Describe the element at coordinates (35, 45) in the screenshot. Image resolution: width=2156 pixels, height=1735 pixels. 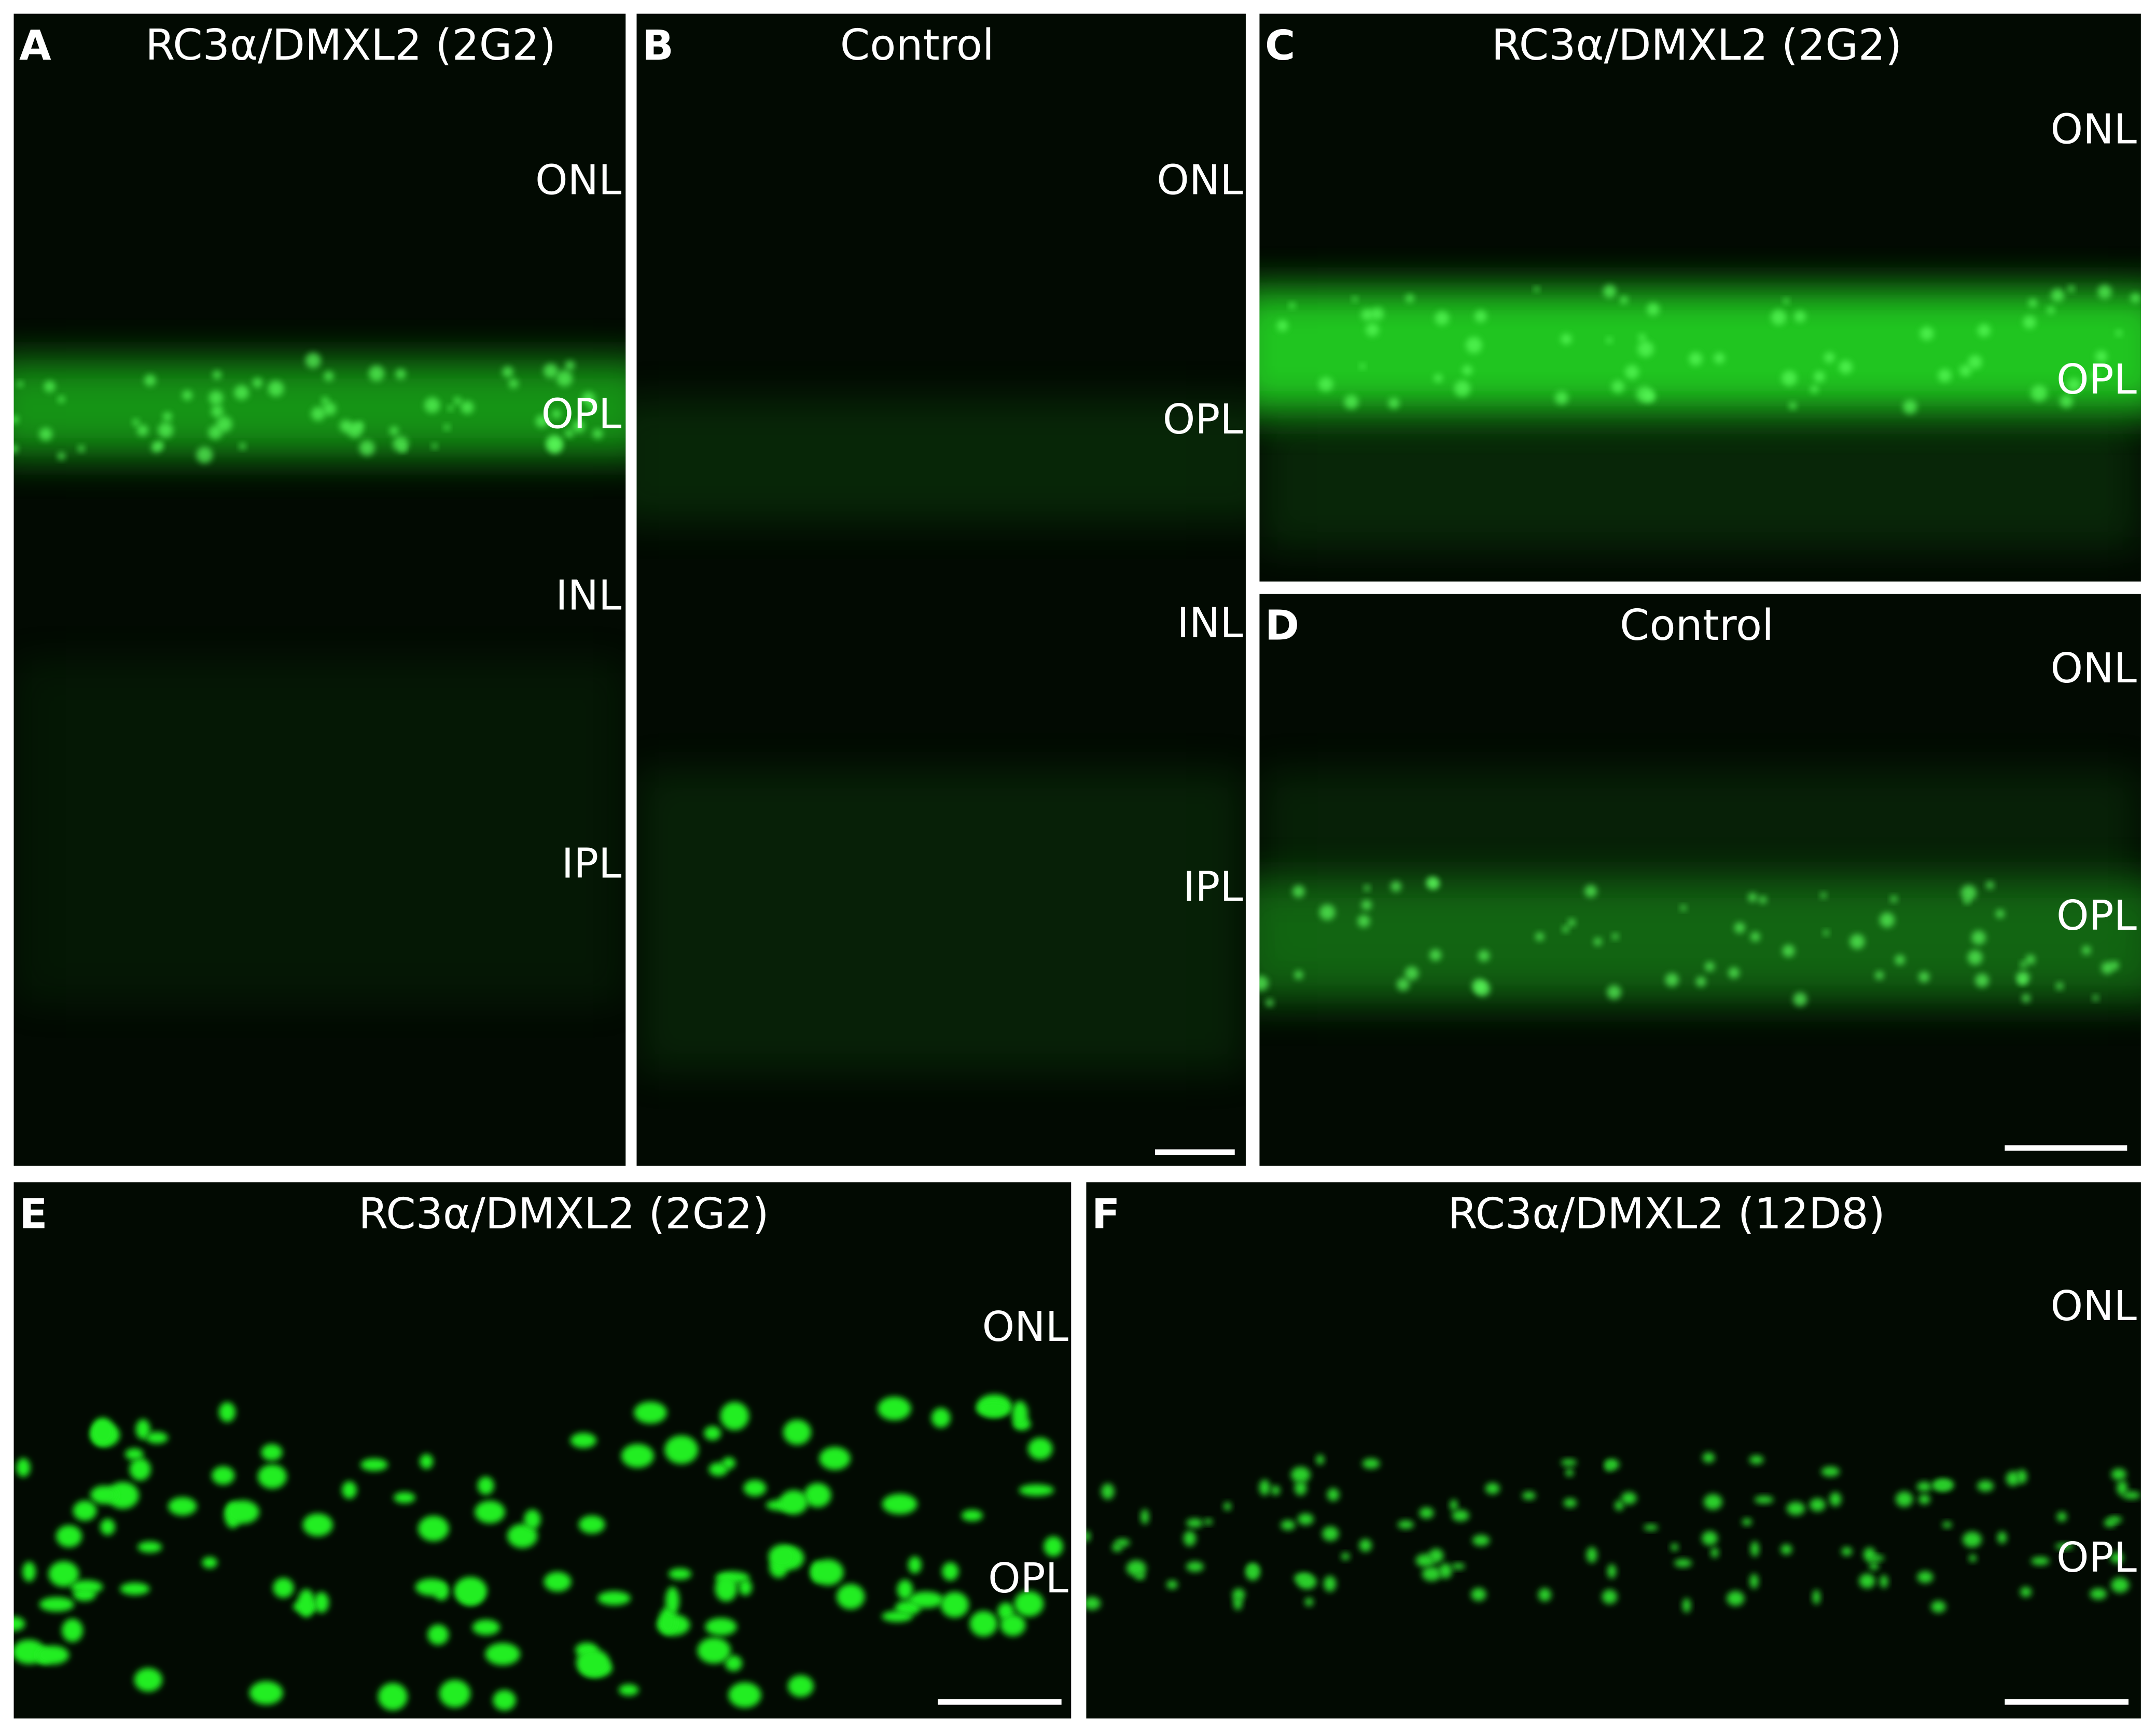
I see `panel-letter: A` at that location.